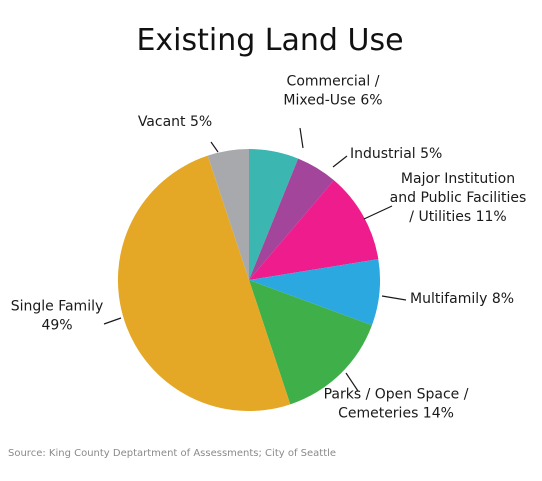  I want to click on chart-title: Existing Land Use, so click(269, 40).